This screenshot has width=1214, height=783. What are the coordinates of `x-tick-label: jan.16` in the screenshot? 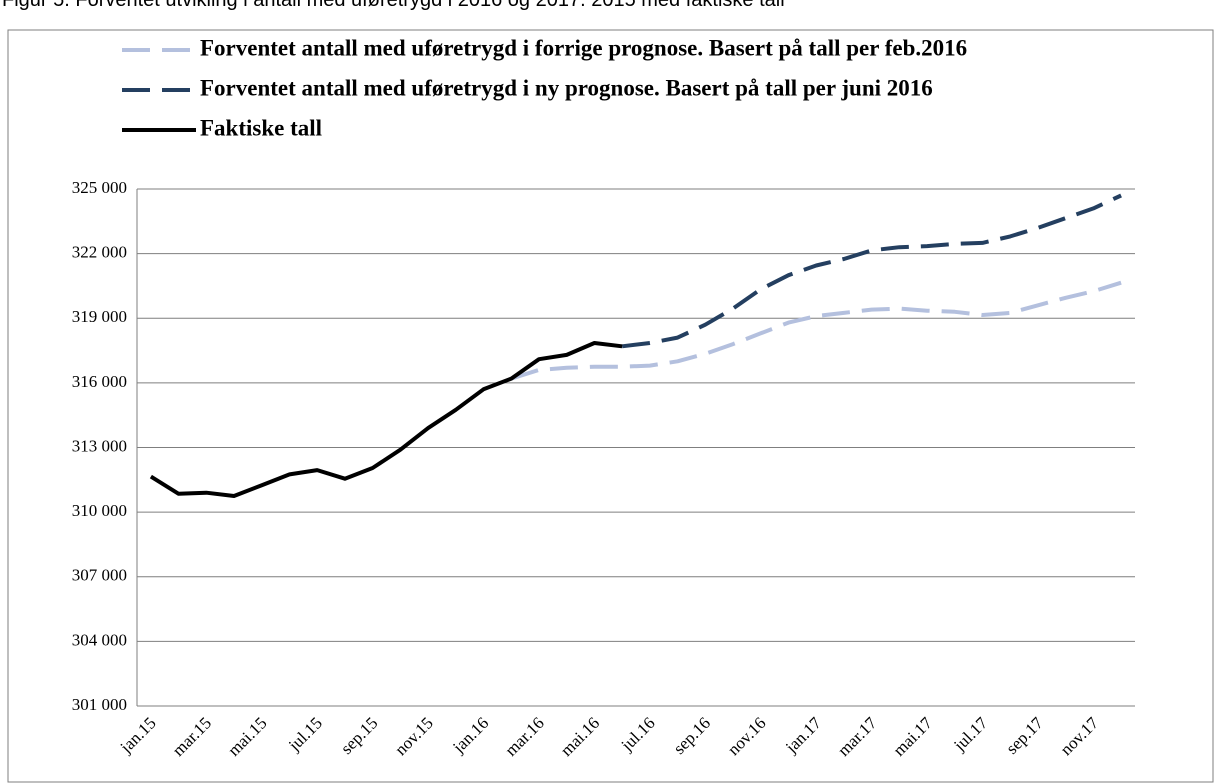 It's located at (470, 735).